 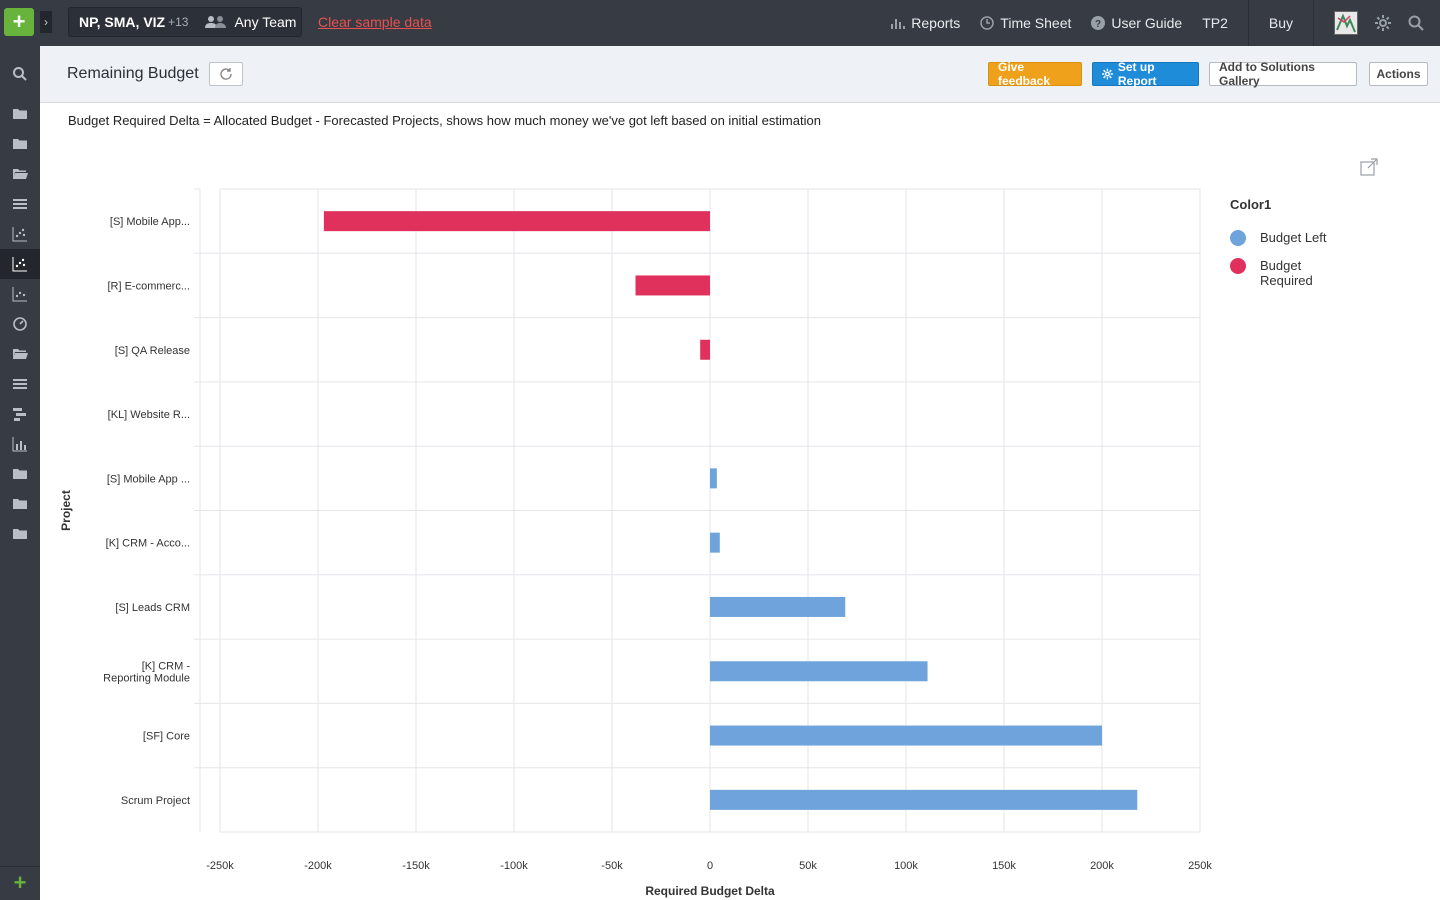 What do you see at coordinates (178, 22) in the screenshot?
I see `workspace-count: +13` at bounding box center [178, 22].